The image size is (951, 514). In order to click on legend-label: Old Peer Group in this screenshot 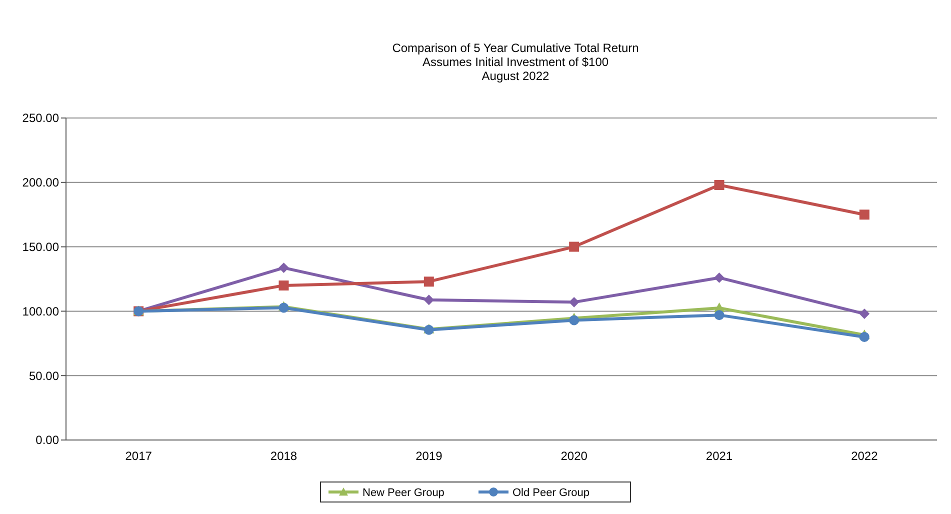, I will do `click(551, 492)`.